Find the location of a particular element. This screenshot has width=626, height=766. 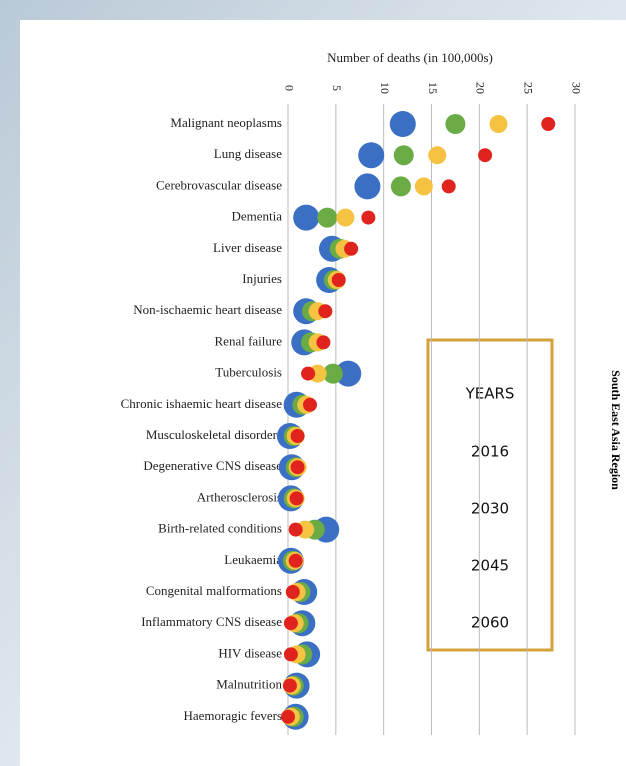

category-label: Cerebrovascular disease is located at coordinates (219, 184).